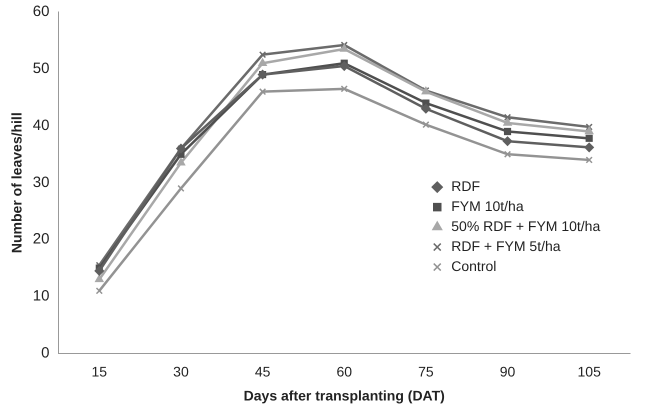 The height and width of the screenshot is (411, 645). What do you see at coordinates (426, 372) in the screenshot?
I see `x-tick-label: 75` at bounding box center [426, 372].